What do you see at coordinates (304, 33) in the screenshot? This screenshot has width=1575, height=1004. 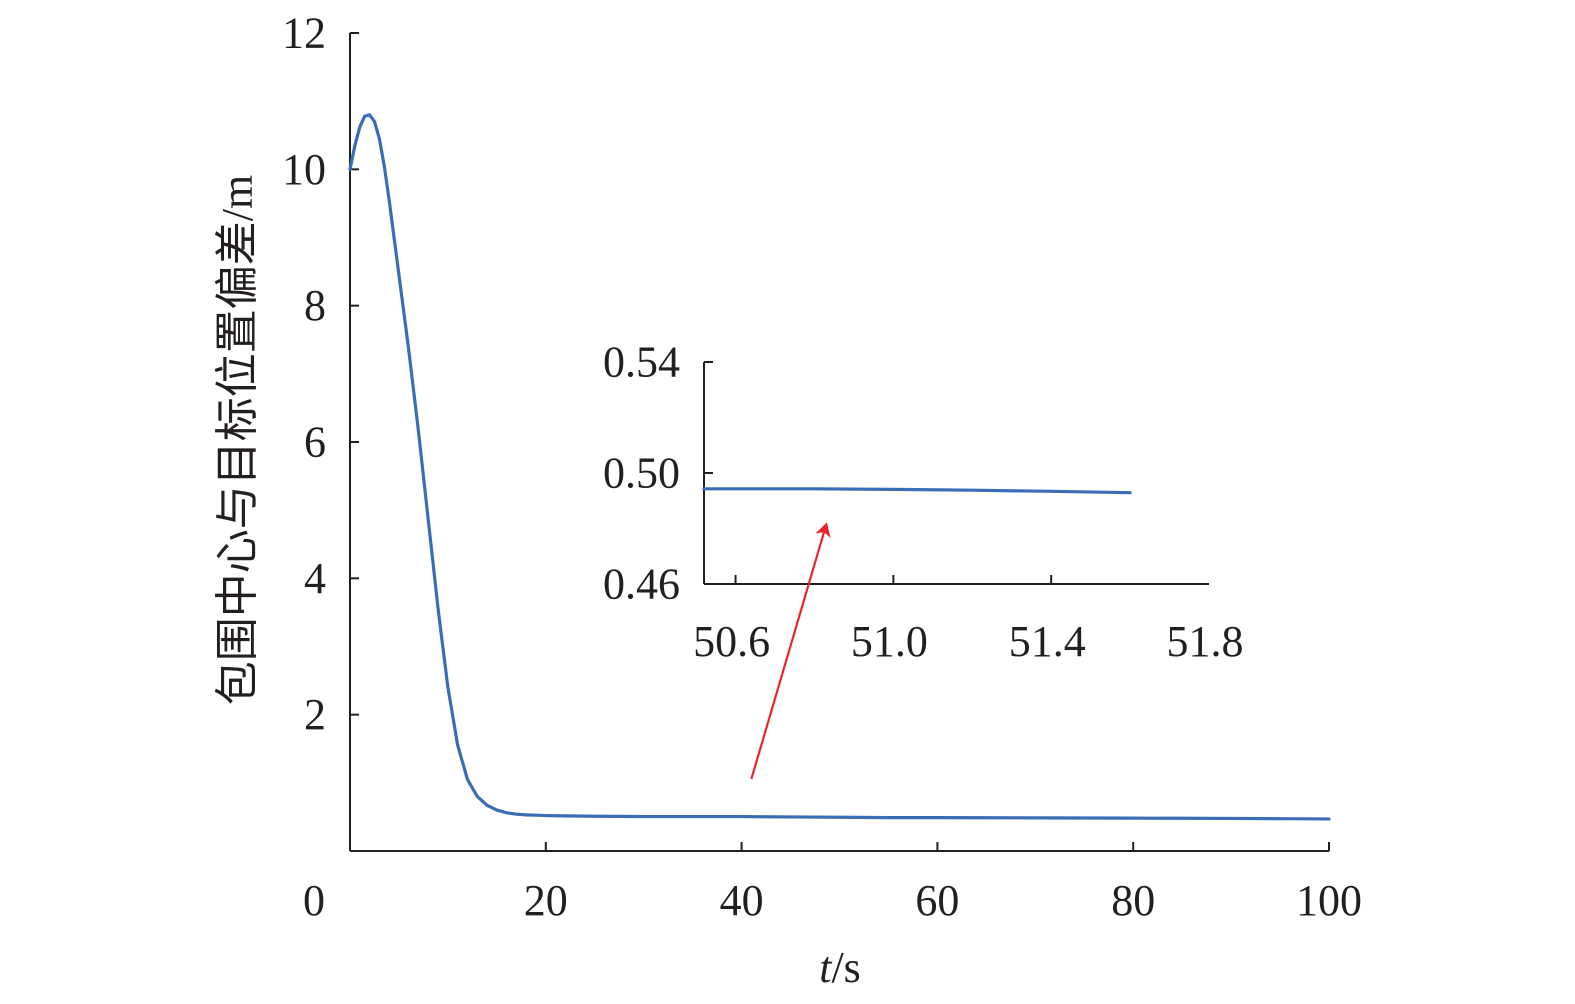 I see `y-tick-label: 12` at bounding box center [304, 33].